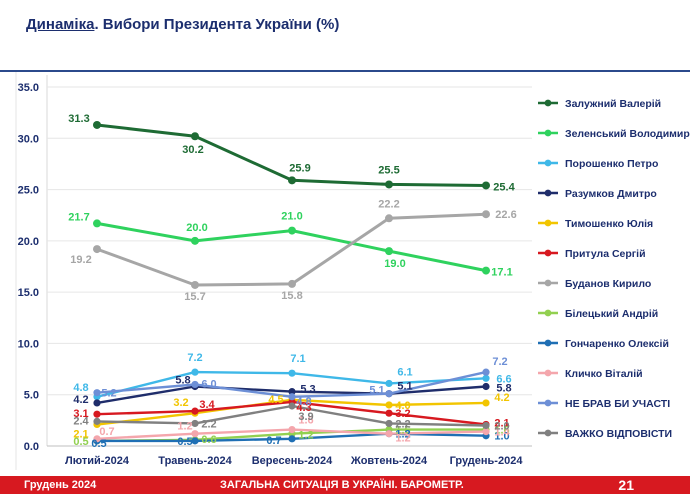 The image size is (690, 494). Describe the element at coordinates (291, 249) in the screenshot. I see `series-line` at that location.